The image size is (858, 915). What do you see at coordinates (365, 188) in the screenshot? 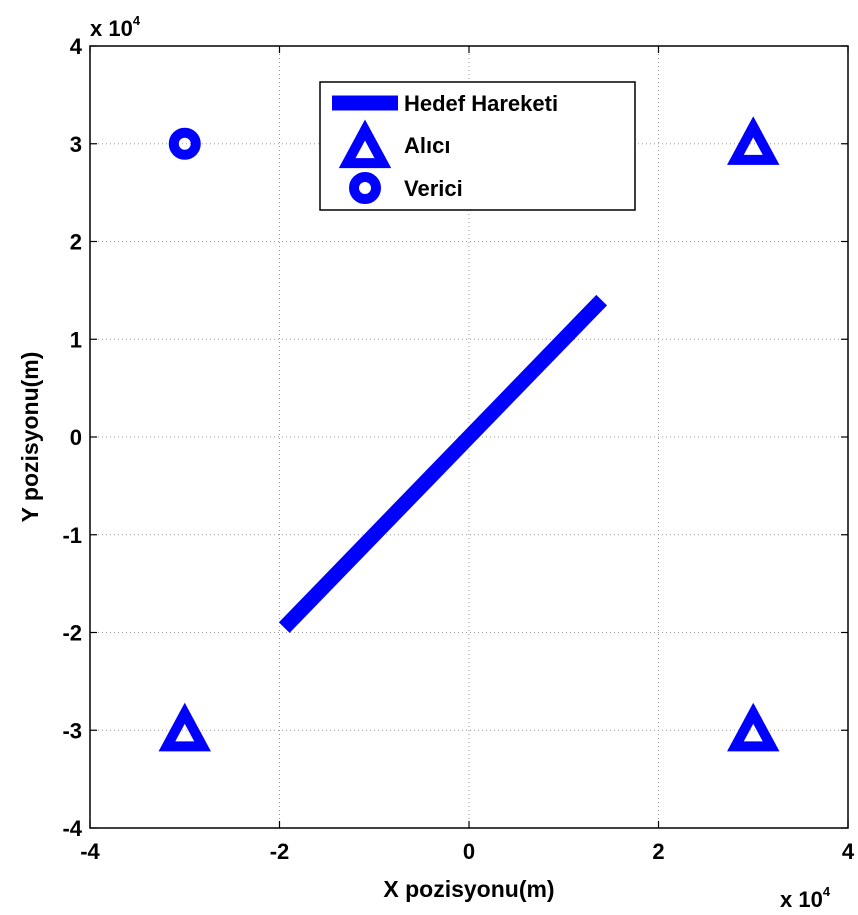
I see `legend-circle-swatch` at bounding box center [365, 188].